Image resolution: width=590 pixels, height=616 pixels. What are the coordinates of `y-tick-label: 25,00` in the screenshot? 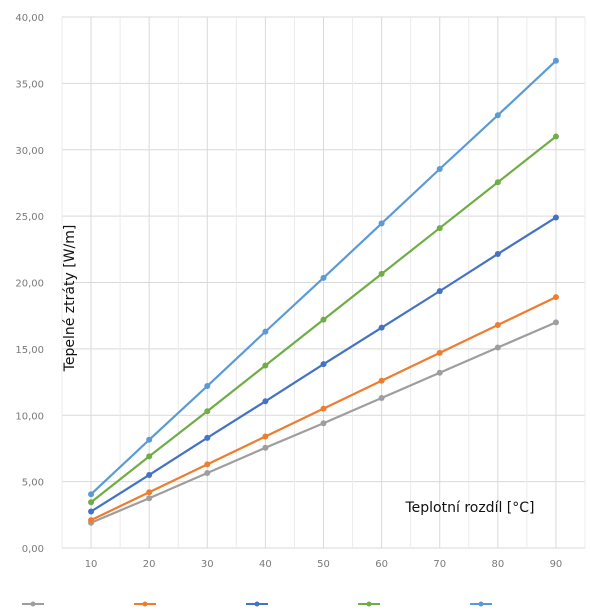 It's located at (29, 217).